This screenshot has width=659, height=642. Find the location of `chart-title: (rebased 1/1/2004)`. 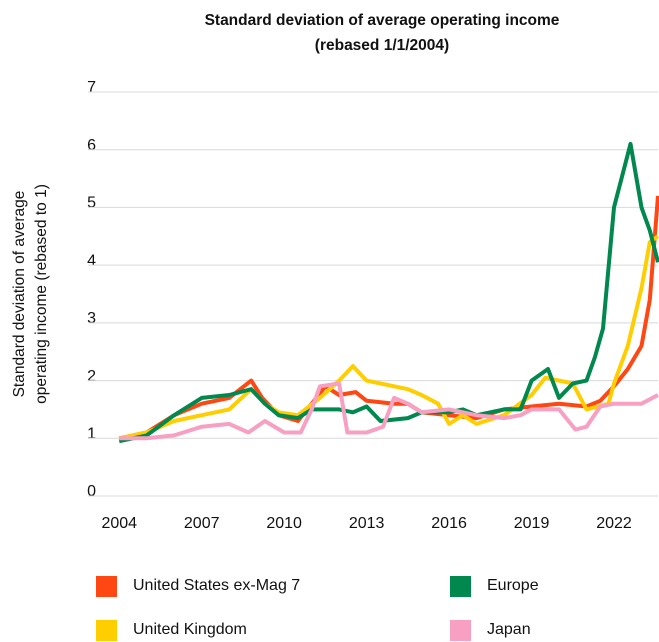

chart-title: (rebased 1/1/2004) is located at coordinates (382, 45).